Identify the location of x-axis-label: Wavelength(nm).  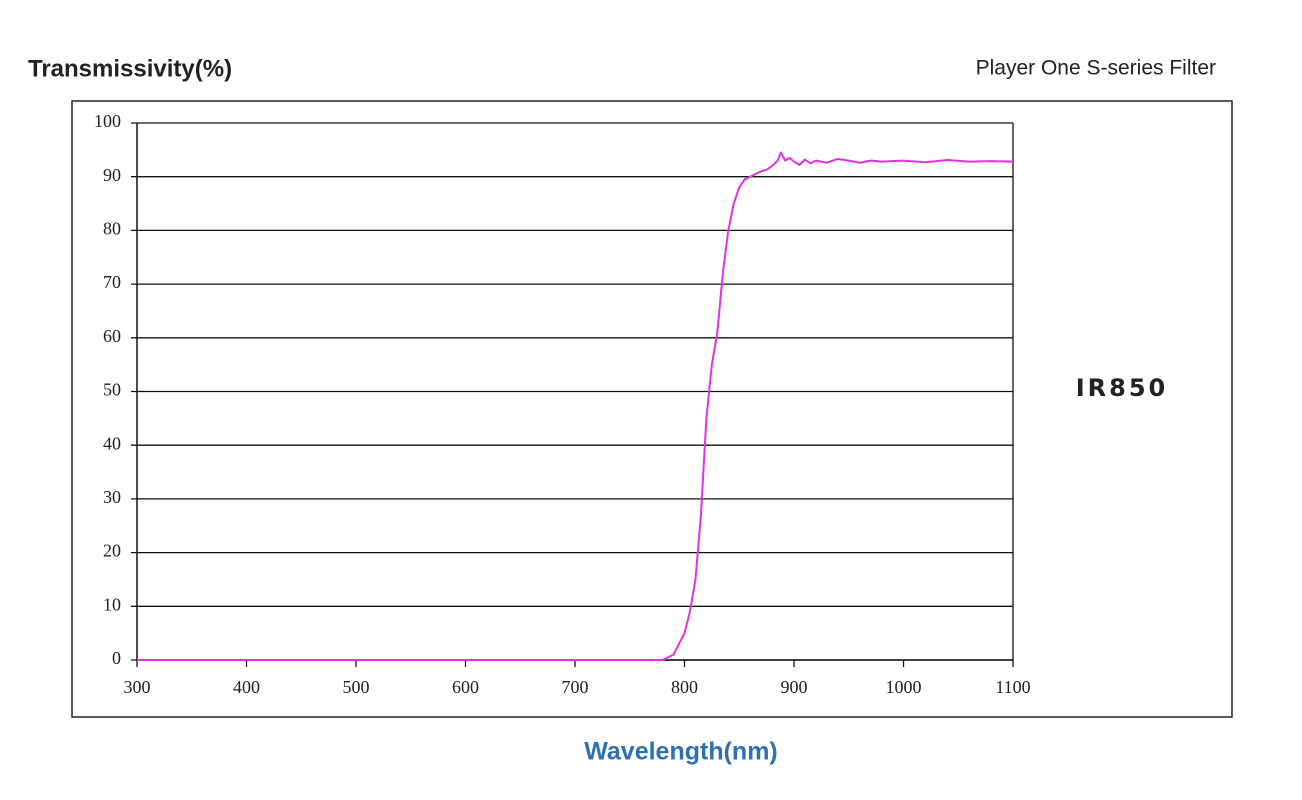
(681, 752).